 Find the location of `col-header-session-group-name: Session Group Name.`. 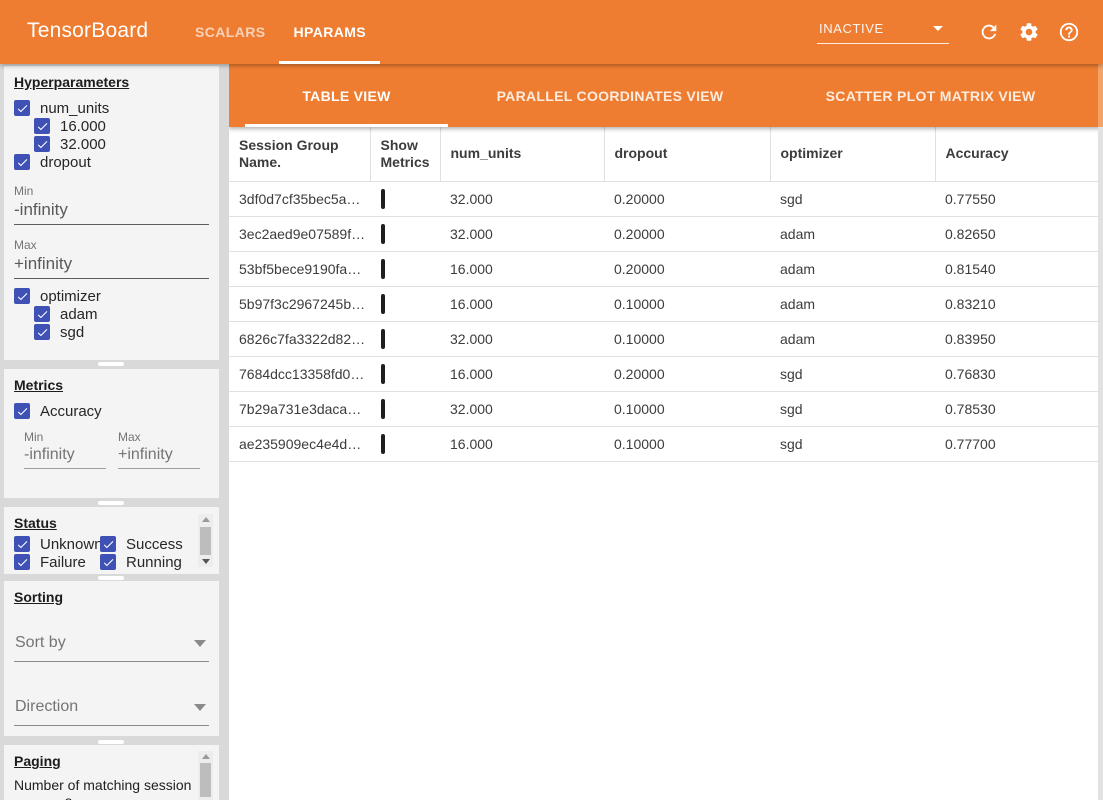

col-header-session-group-name: Session Group Name. is located at coordinates (299, 154).